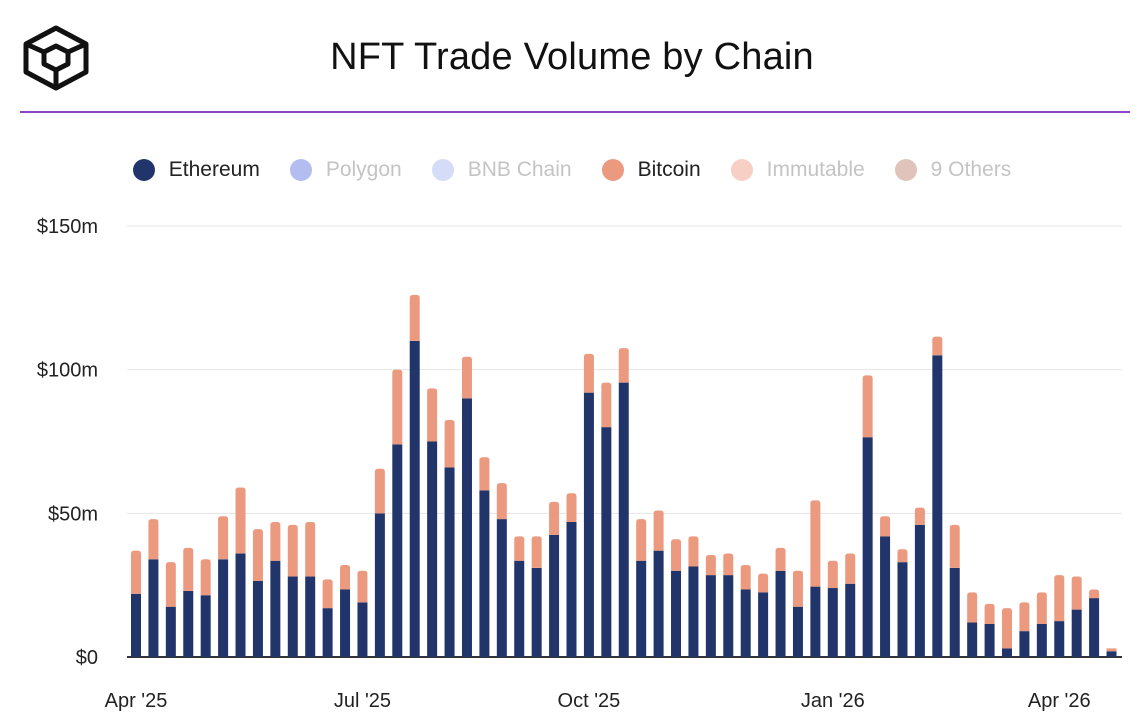  Describe the element at coordinates (501, 170) in the screenshot. I see `legend-item-bnb-chain: BNB Chain` at that location.